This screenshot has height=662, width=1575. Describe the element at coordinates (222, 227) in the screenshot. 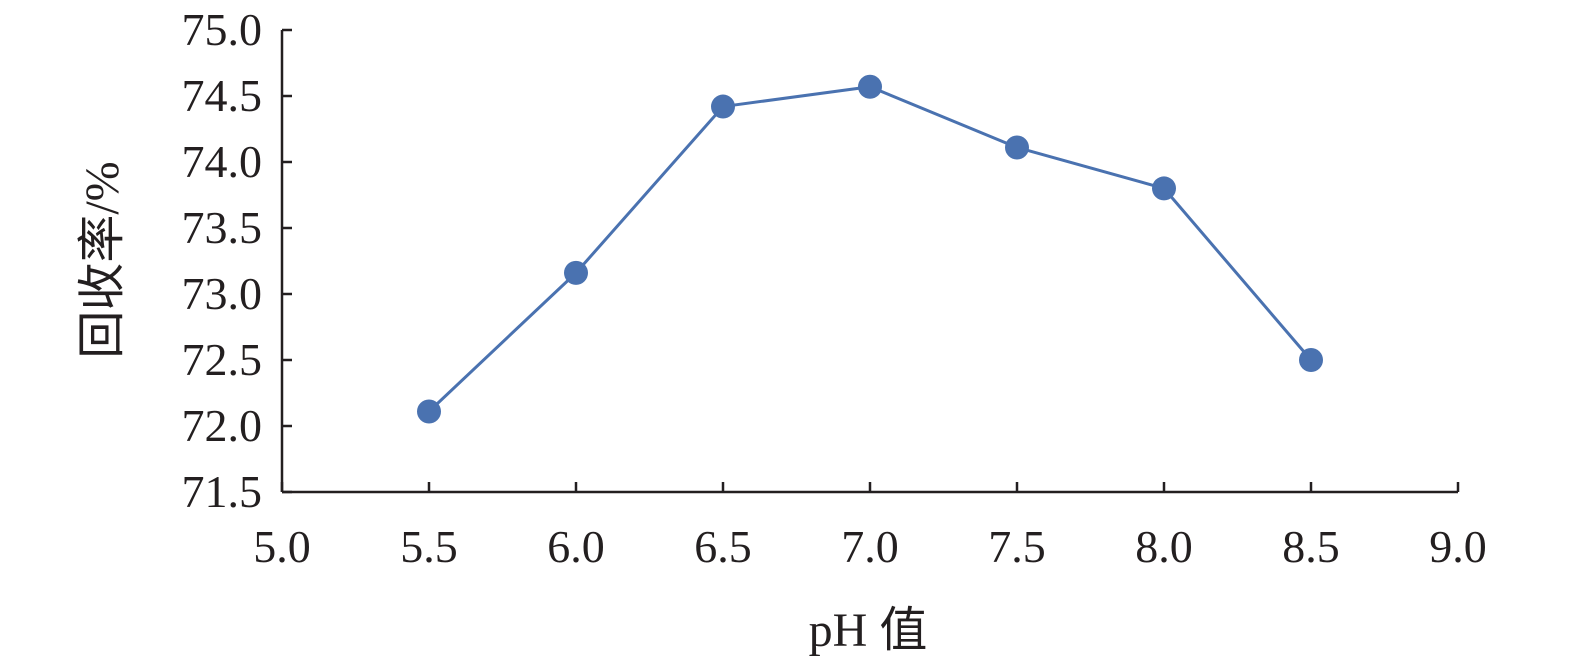

I see `y-tick-label: 73.5` at that location.